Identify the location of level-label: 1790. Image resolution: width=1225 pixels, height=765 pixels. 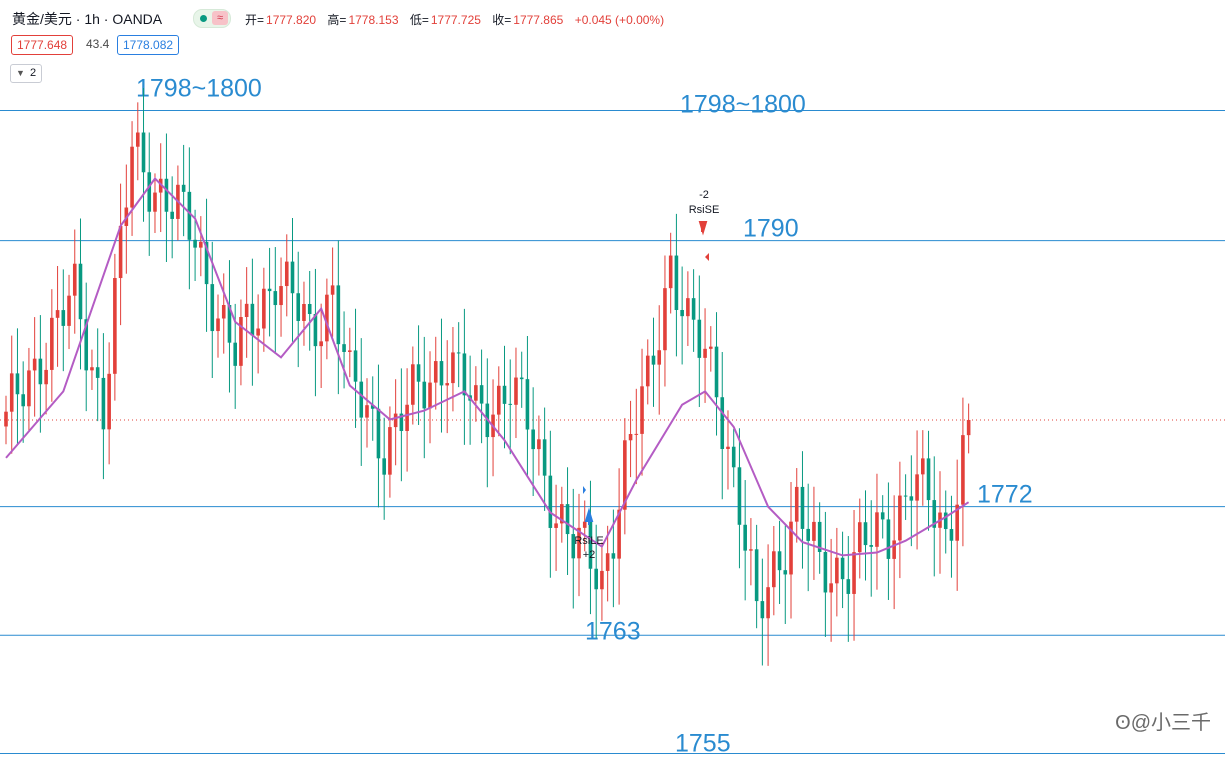
(771, 229).